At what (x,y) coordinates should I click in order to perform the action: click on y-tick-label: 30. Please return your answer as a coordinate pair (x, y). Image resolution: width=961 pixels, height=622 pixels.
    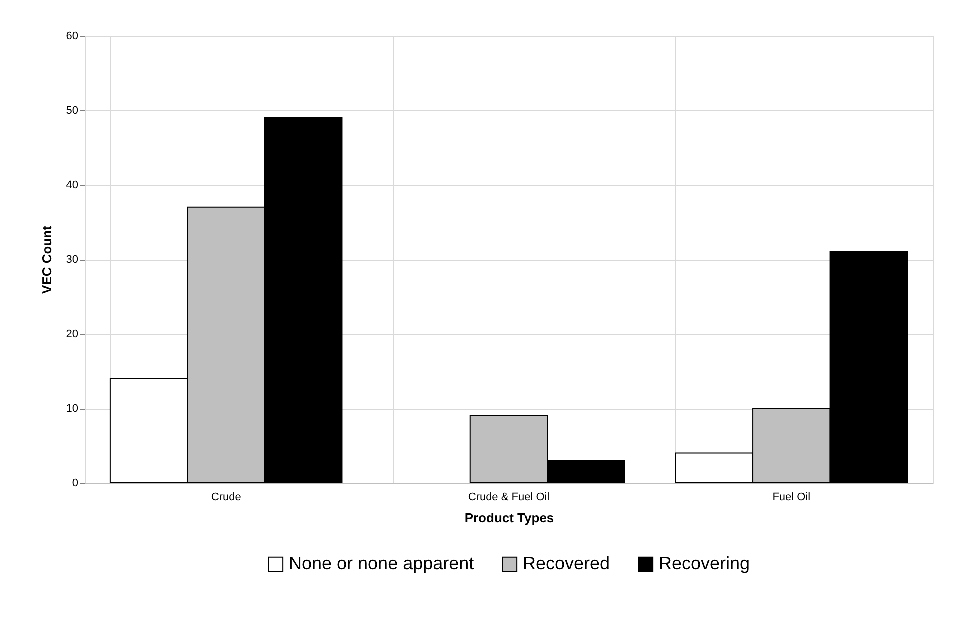
    Looking at the image, I should click on (72, 260).